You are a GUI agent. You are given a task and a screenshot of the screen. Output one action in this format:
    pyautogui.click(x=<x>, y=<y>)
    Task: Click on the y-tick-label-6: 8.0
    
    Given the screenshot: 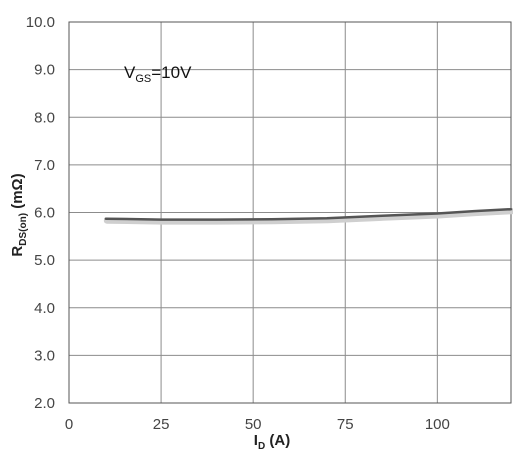 What is the action you would take?
    pyautogui.click(x=44, y=117)
    